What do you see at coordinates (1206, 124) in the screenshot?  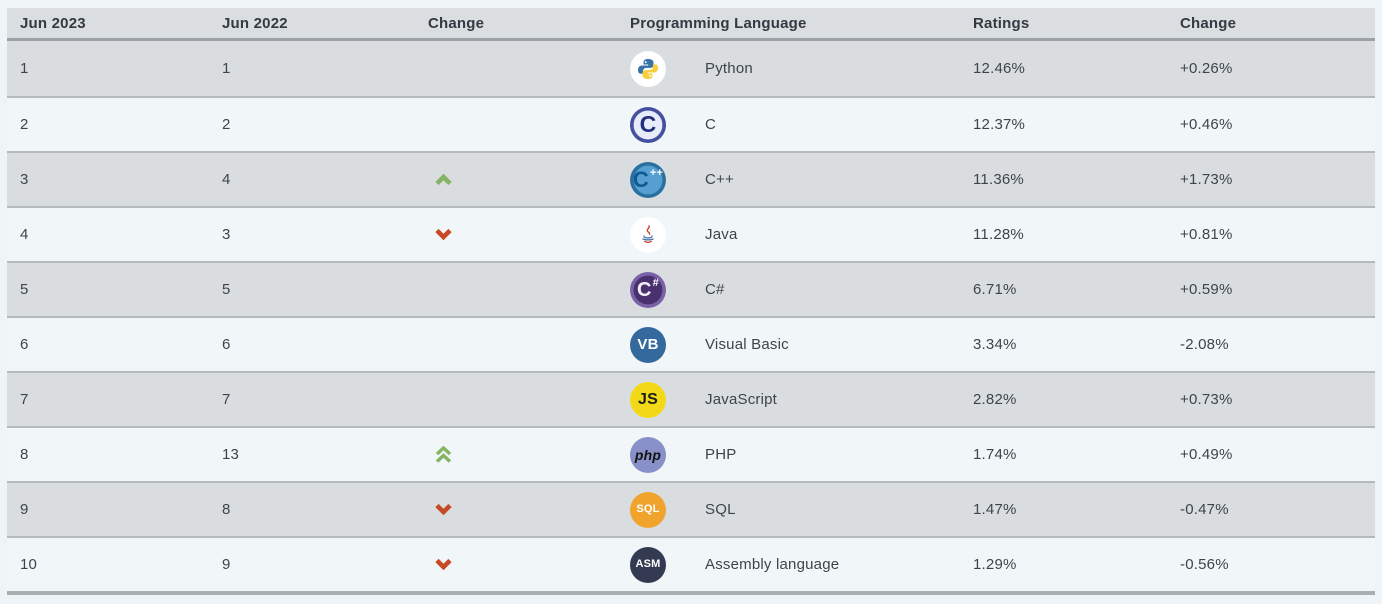 I see `ratings-change-value: +0.46%` at bounding box center [1206, 124].